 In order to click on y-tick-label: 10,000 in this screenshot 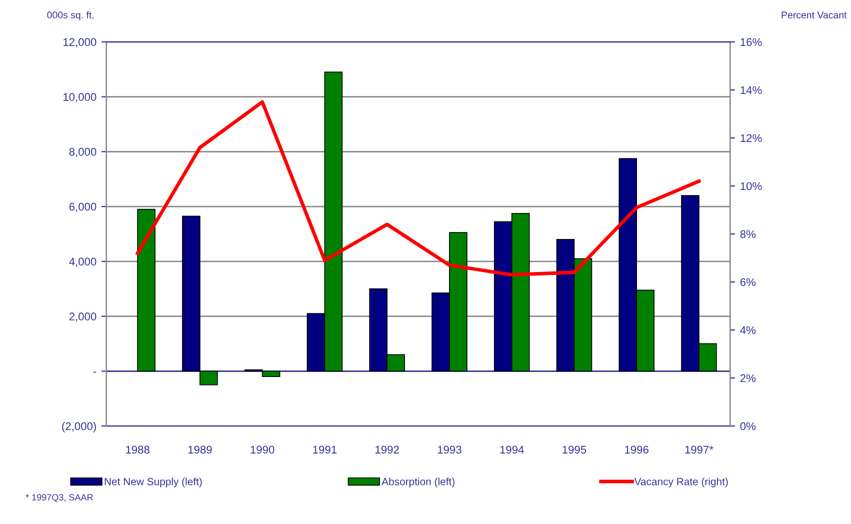, I will do `click(80, 97)`.